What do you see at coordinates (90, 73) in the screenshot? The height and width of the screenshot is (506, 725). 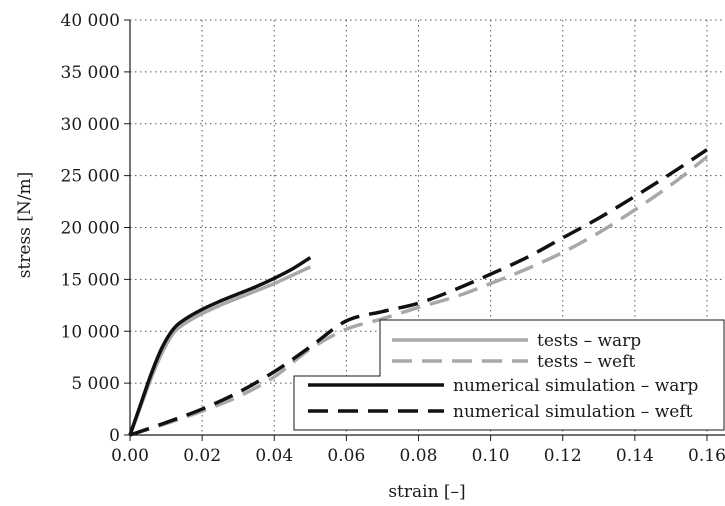 I see `y-tick-label: 35 000` at bounding box center [90, 73].